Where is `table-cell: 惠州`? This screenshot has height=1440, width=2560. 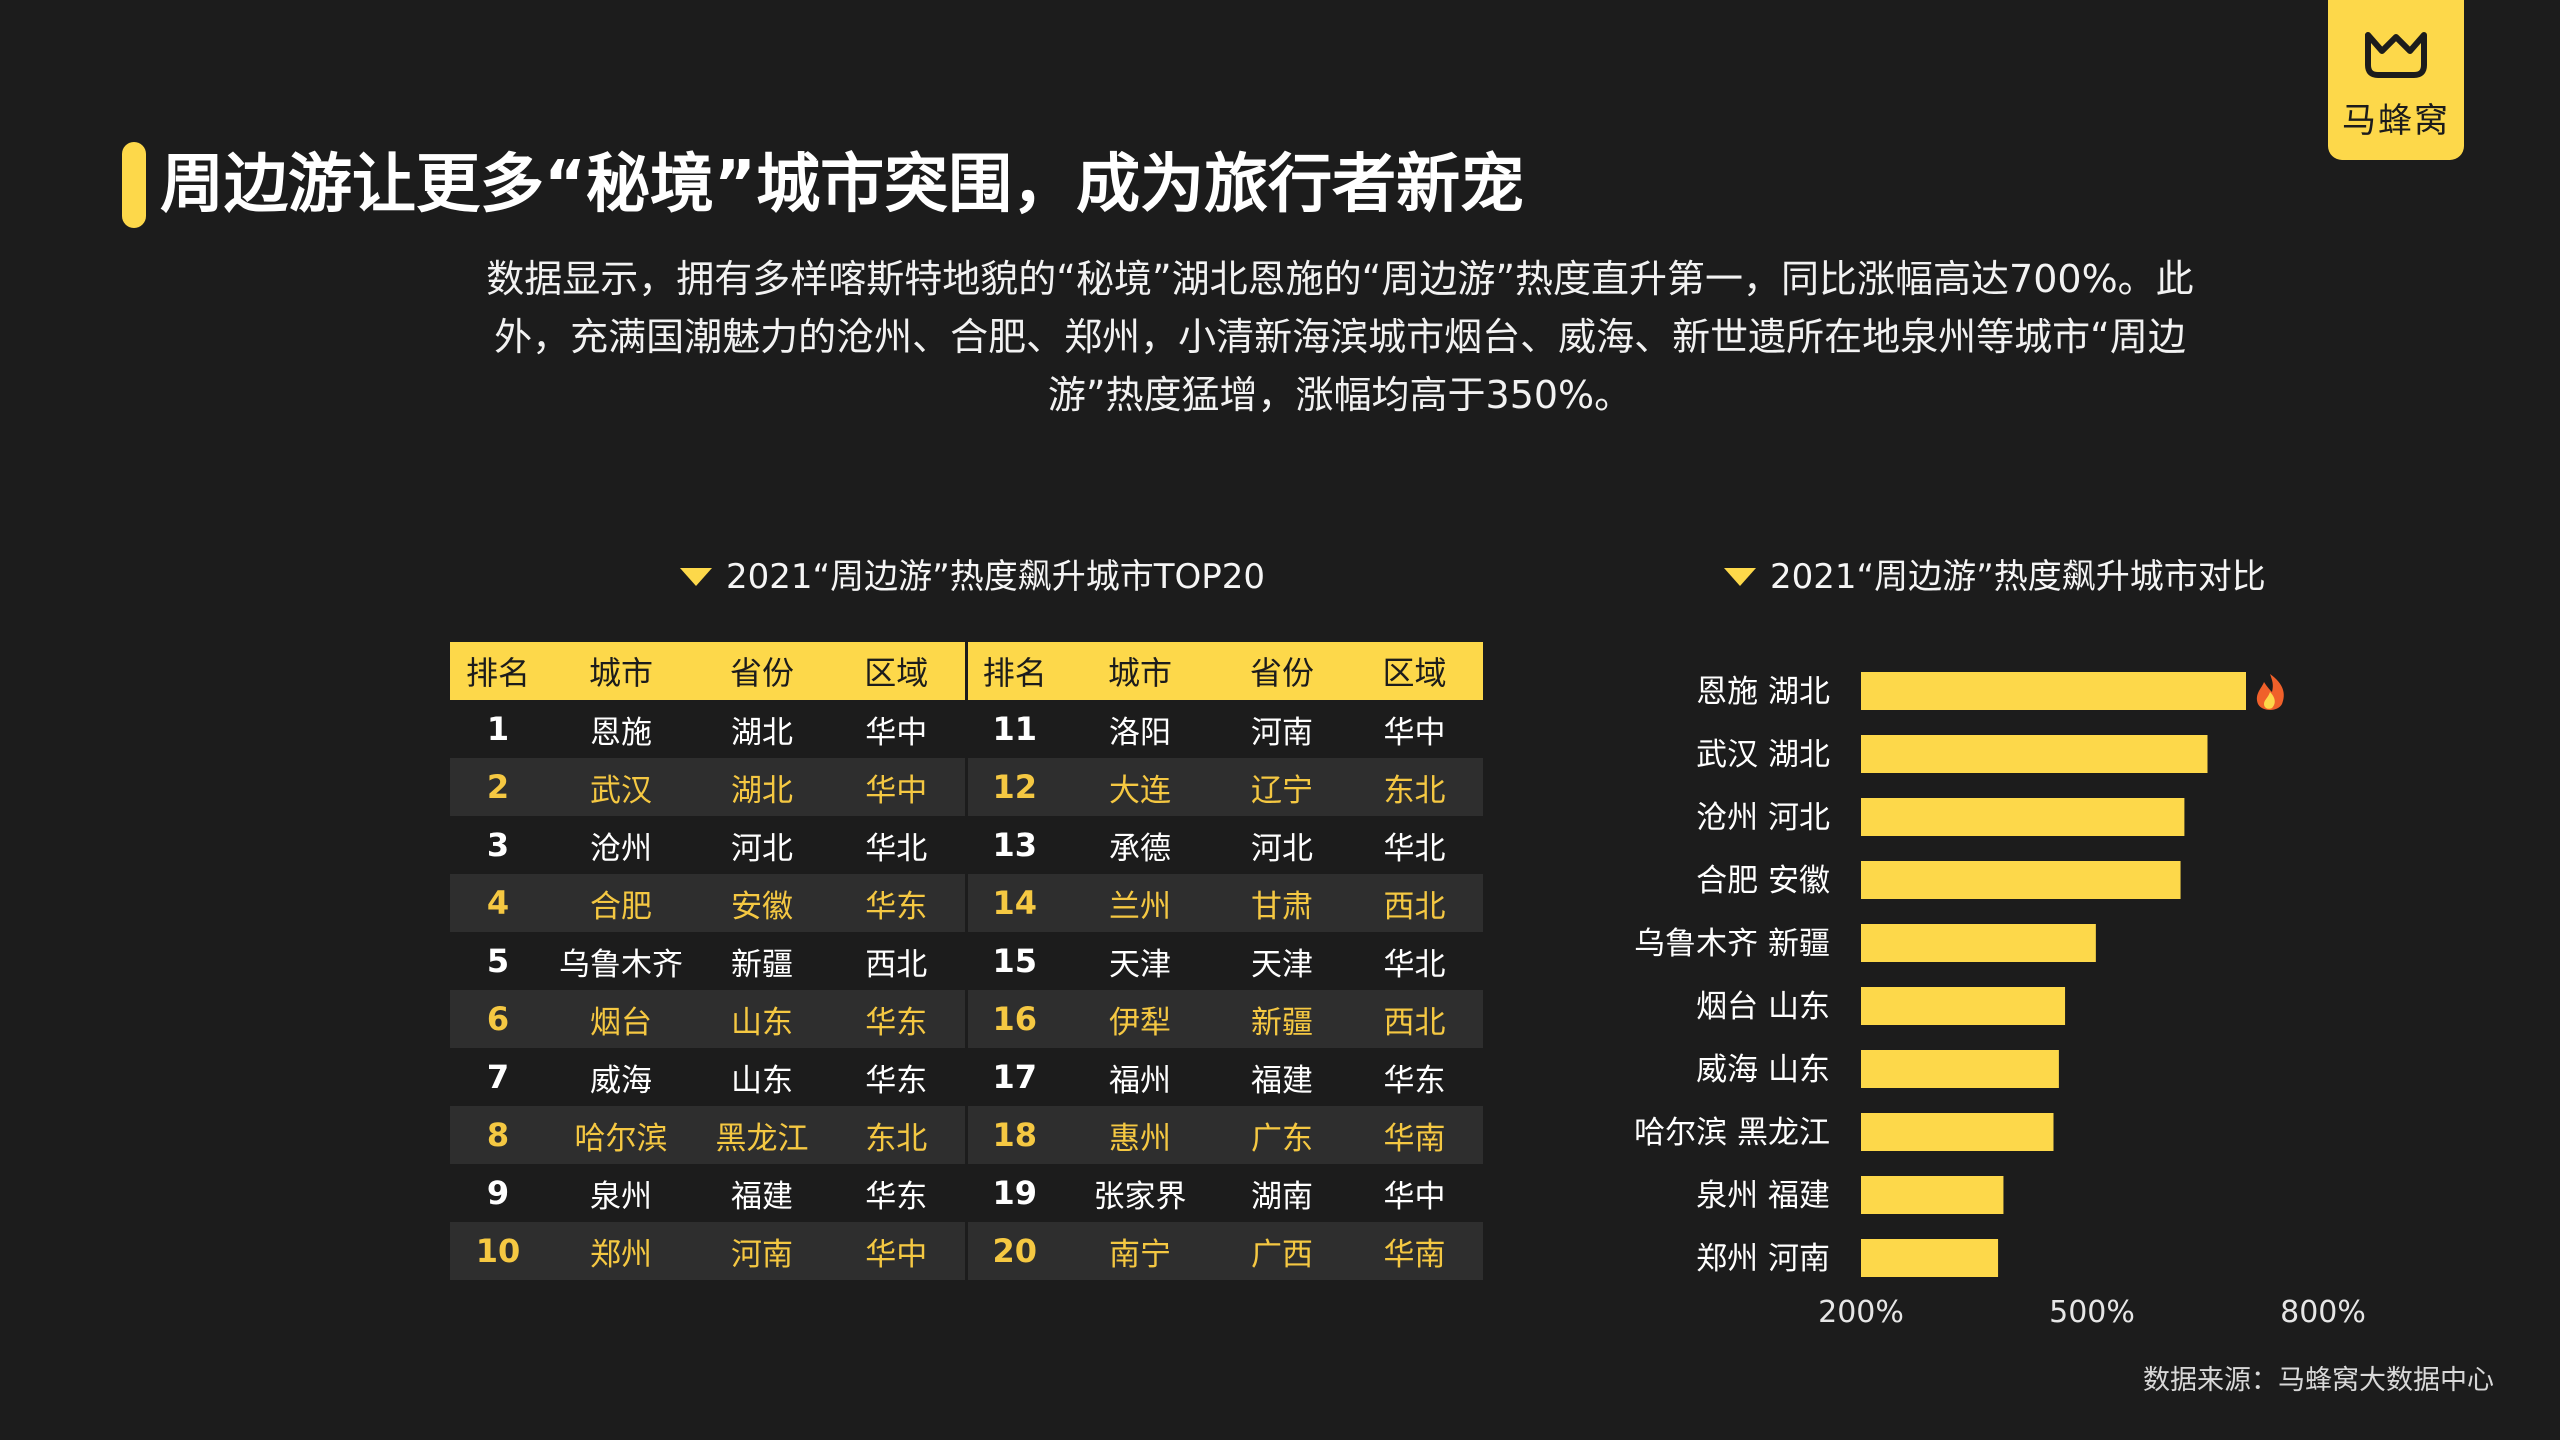
table-cell: 惠州 is located at coordinates (1140, 1135).